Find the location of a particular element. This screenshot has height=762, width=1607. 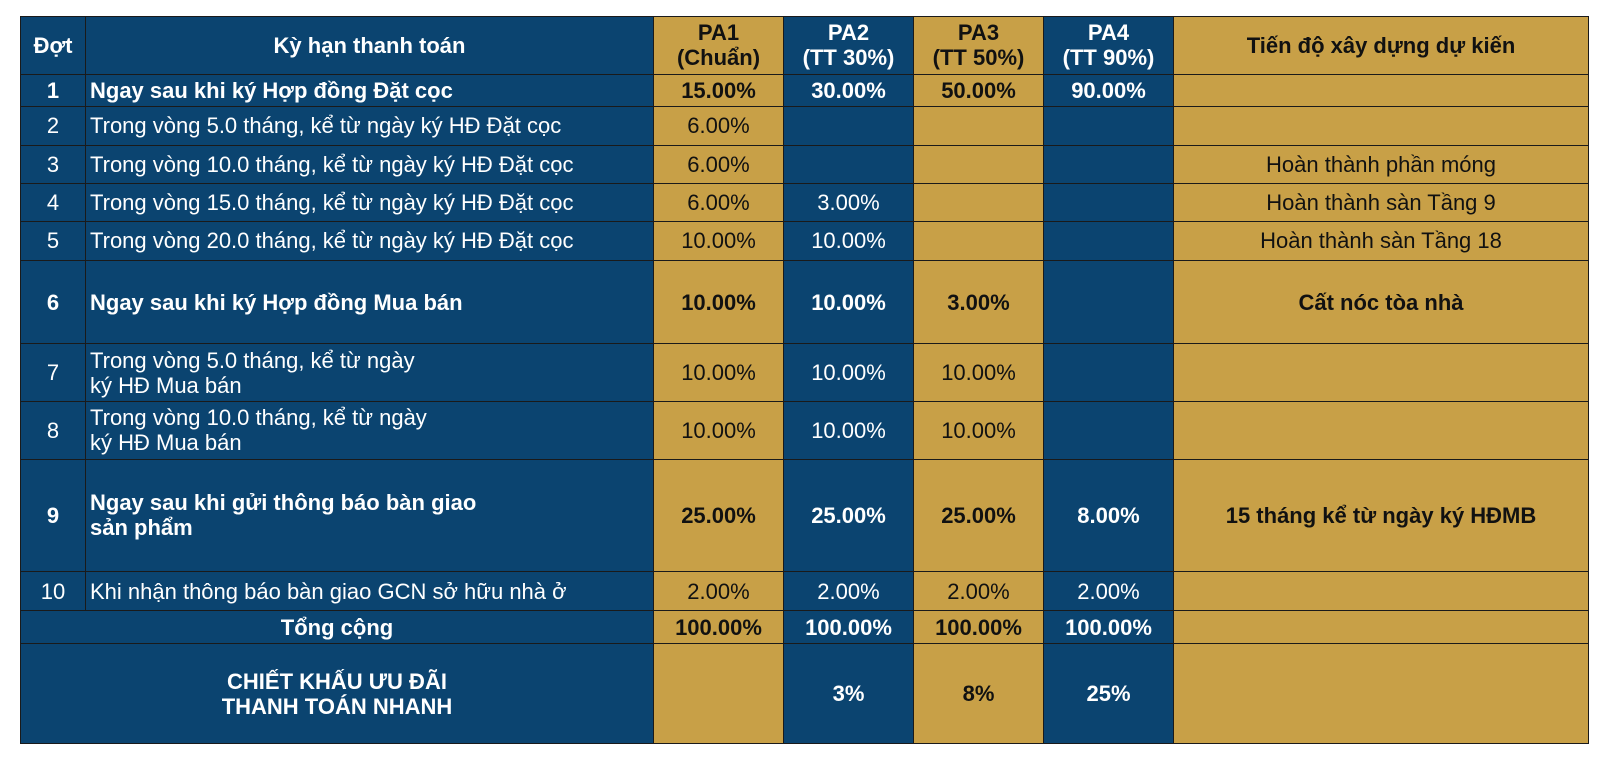

header-pa1: PA1 (Chuẩn) is located at coordinates (718, 45).